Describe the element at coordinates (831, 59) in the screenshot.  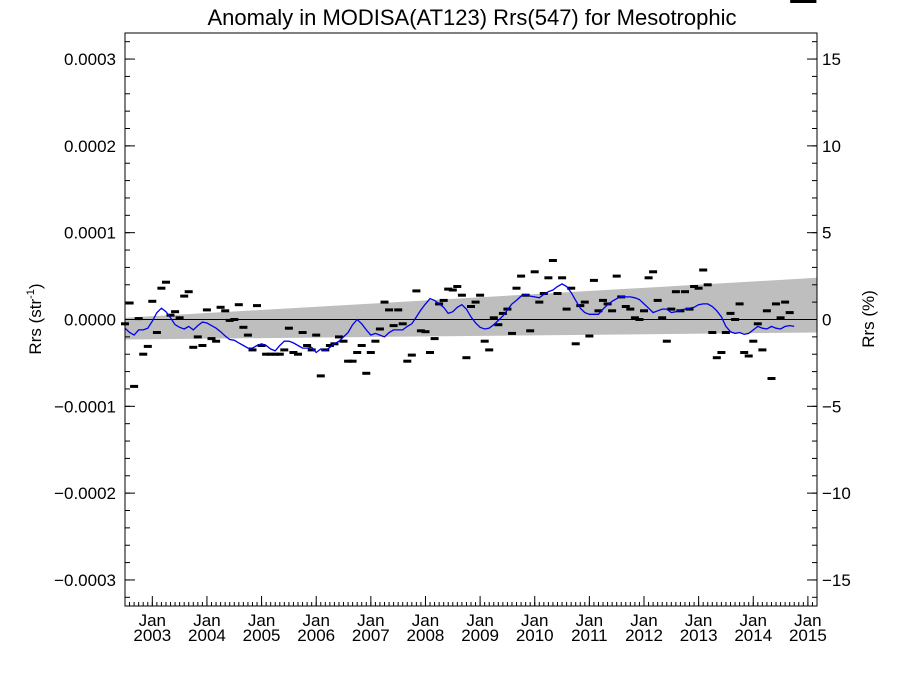
I see `y2-tick-label: 15` at that location.